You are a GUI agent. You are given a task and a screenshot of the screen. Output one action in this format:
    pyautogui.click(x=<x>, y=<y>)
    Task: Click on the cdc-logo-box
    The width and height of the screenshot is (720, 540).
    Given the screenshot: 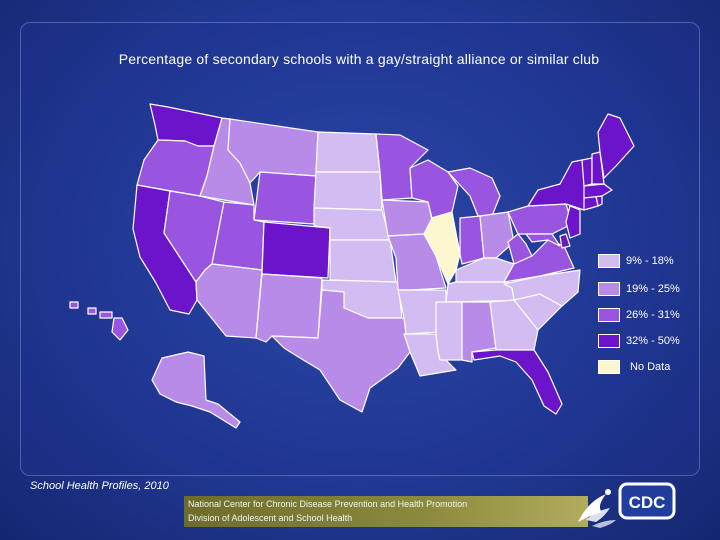 What is the action you would take?
    pyautogui.click(x=647, y=501)
    